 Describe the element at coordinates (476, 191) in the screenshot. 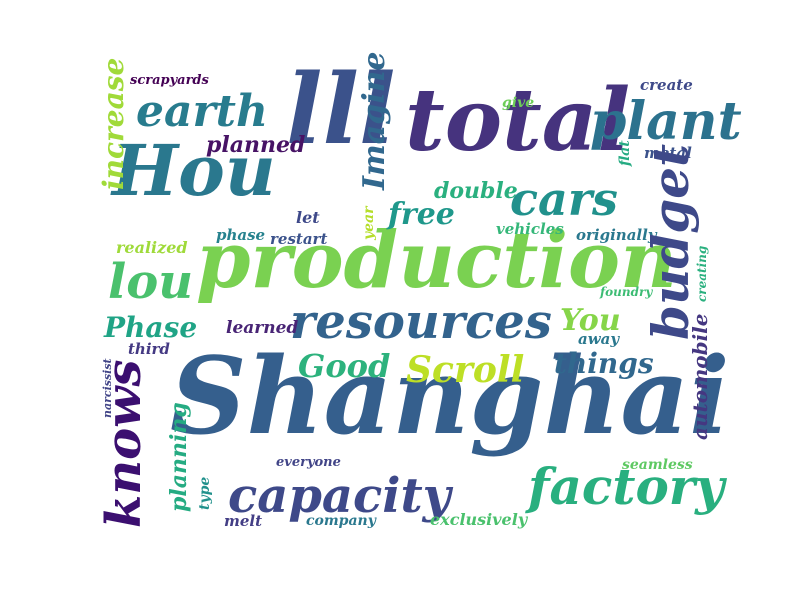

I see `word-double: double` at that location.